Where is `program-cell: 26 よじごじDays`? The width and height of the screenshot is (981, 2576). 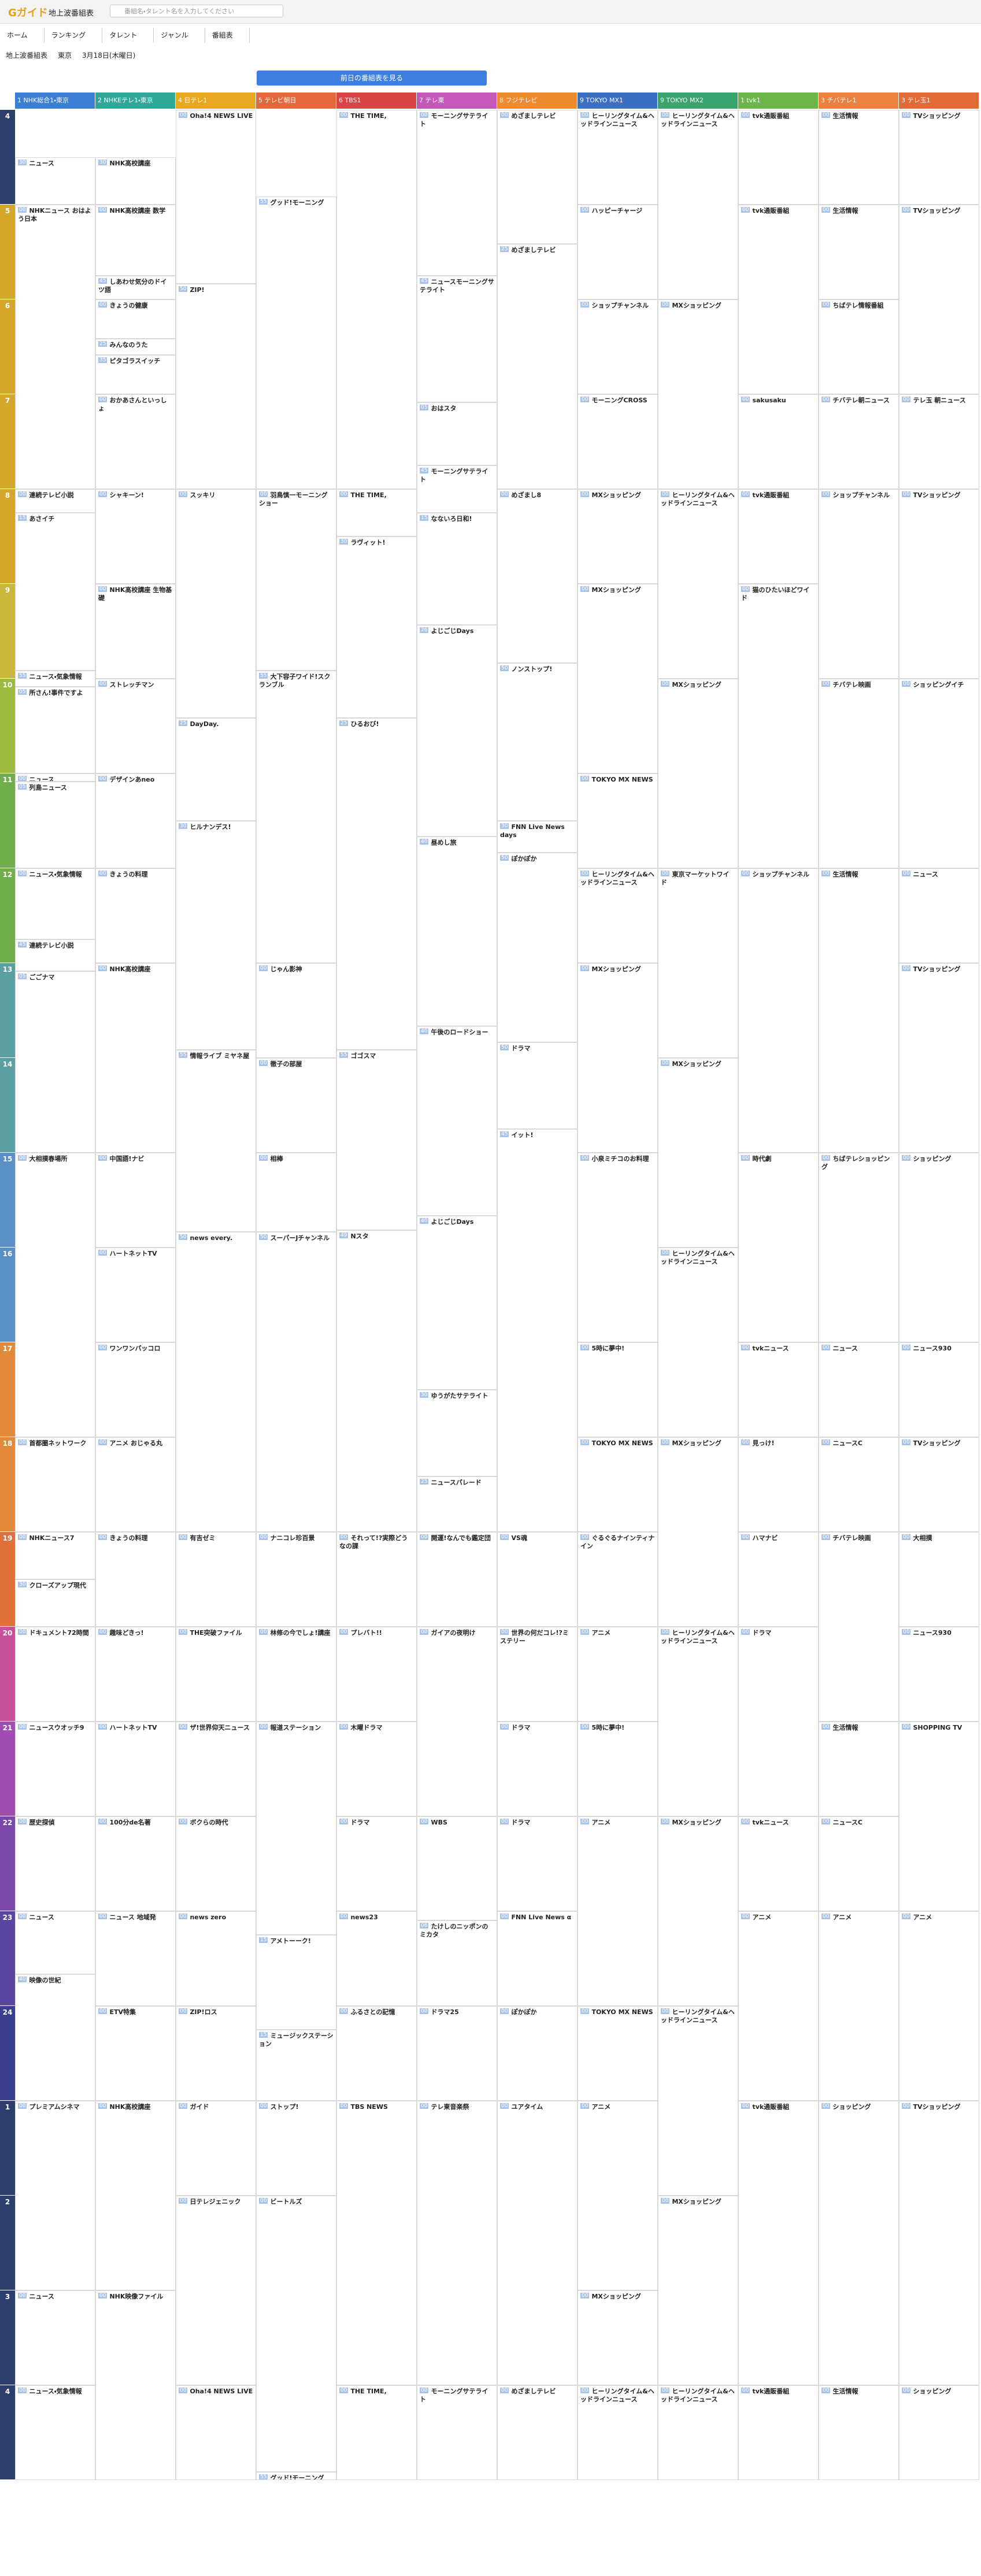
program-cell: 26 よじごじDays is located at coordinates (457, 731).